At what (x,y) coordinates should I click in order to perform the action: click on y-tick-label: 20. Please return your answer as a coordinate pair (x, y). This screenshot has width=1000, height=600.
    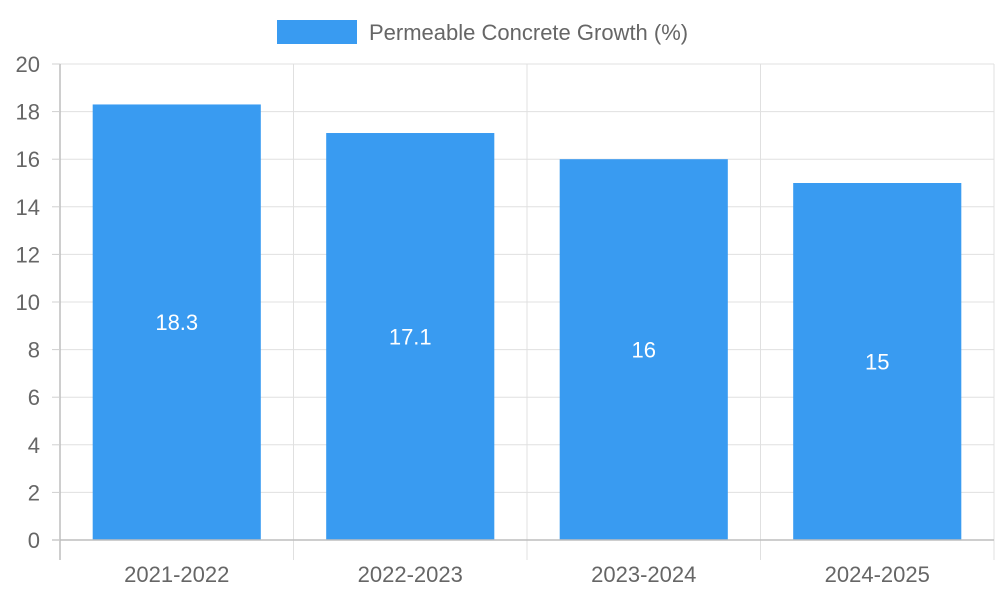
    Looking at the image, I should click on (28, 64).